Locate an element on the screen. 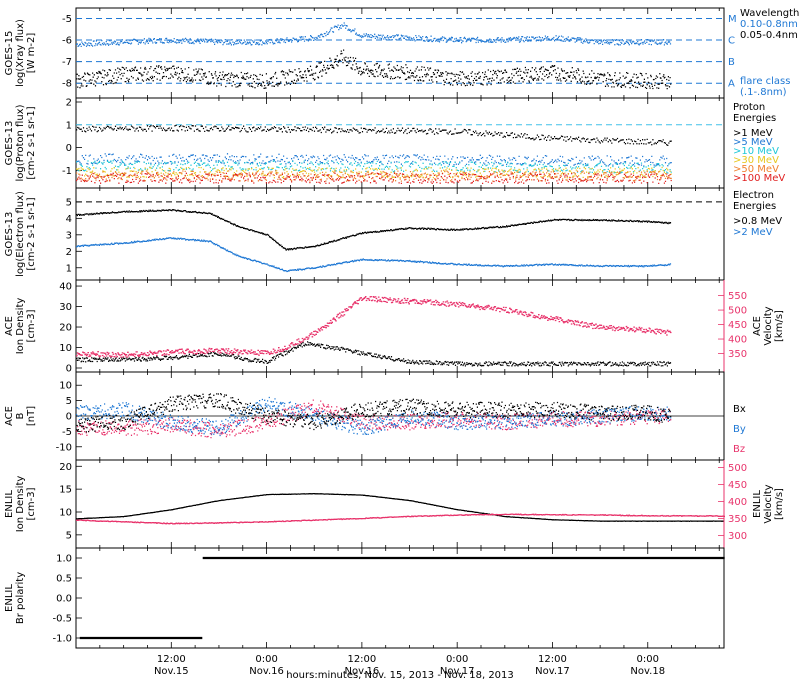 Image resolution: width=800 pixels, height=684 pixels. xray-legend-footer: flare class is located at coordinates (765, 81).